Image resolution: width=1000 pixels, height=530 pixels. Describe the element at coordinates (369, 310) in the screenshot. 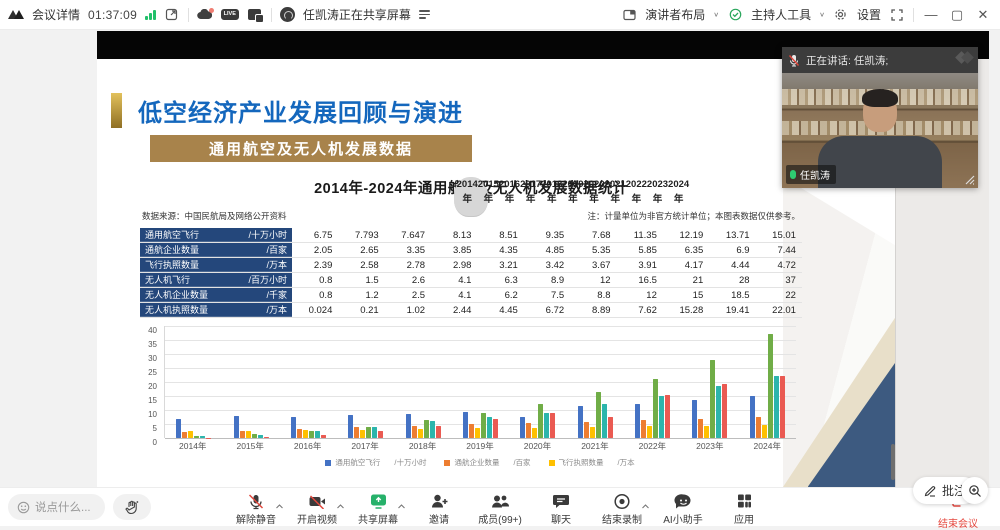

I see `value-cell: 0.21` at that location.